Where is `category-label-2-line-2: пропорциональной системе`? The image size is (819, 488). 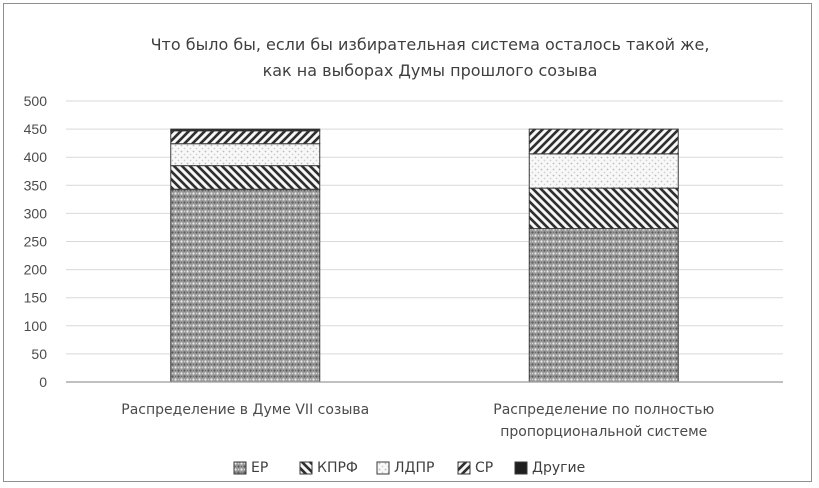
category-label-2-line-2: пропорциональной системе is located at coordinates (603, 432).